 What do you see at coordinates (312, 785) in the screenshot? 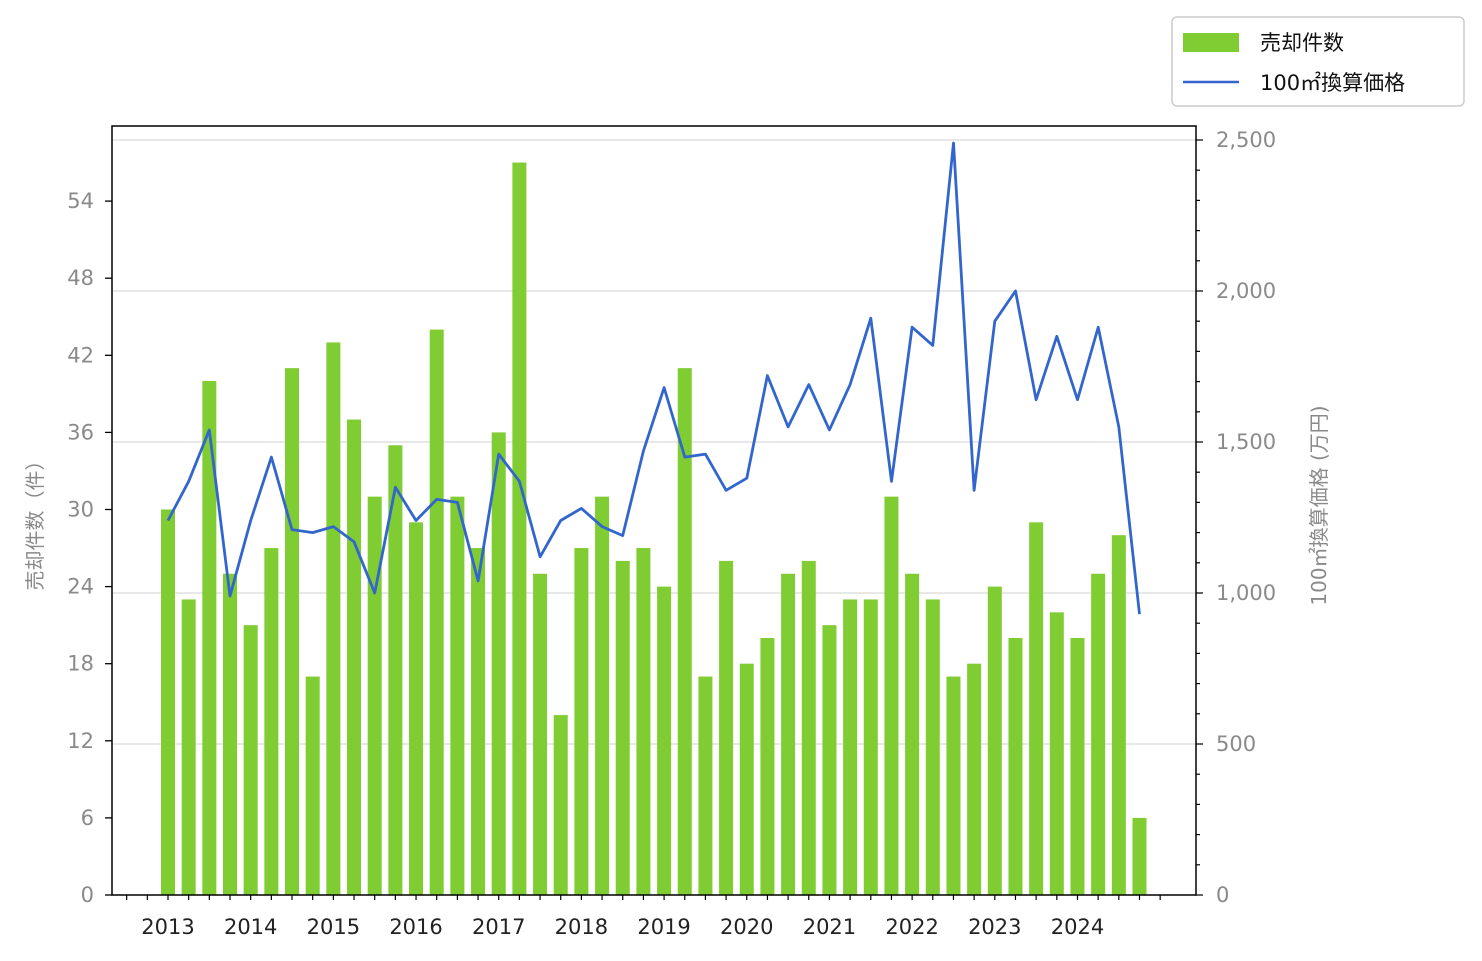
I see `bar-2014Q4` at bounding box center [312, 785].